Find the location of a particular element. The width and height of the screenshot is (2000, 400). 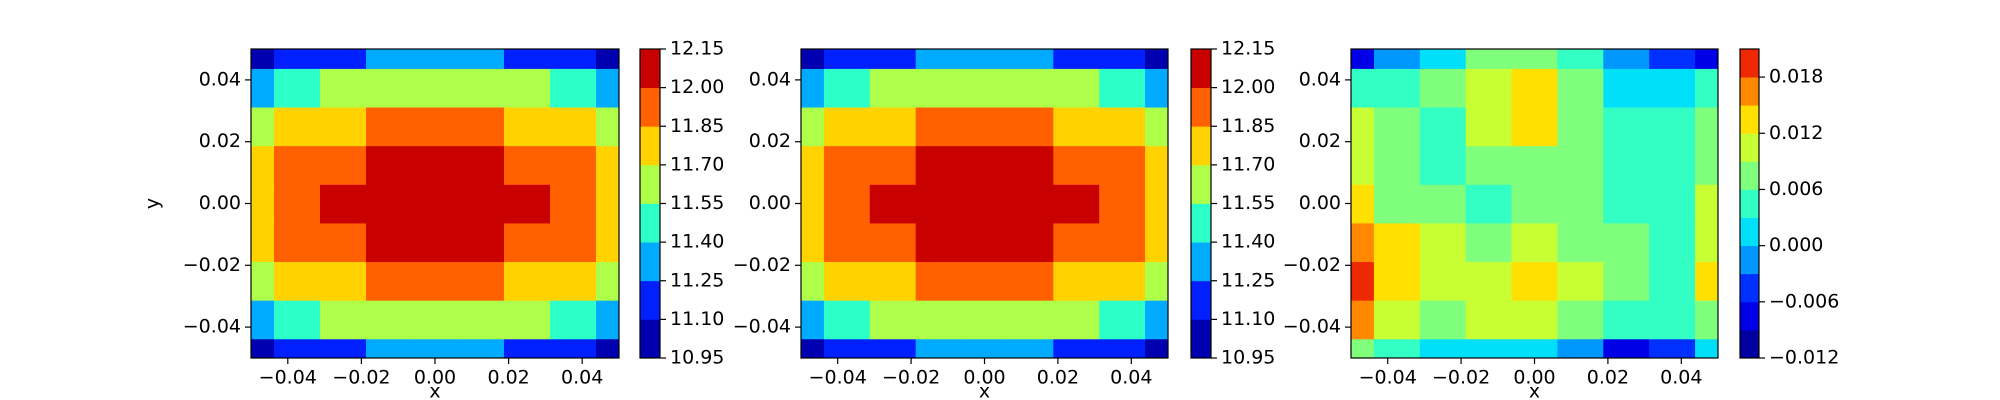

colorbar-tick-label: 11.10 is located at coordinates (697, 319).